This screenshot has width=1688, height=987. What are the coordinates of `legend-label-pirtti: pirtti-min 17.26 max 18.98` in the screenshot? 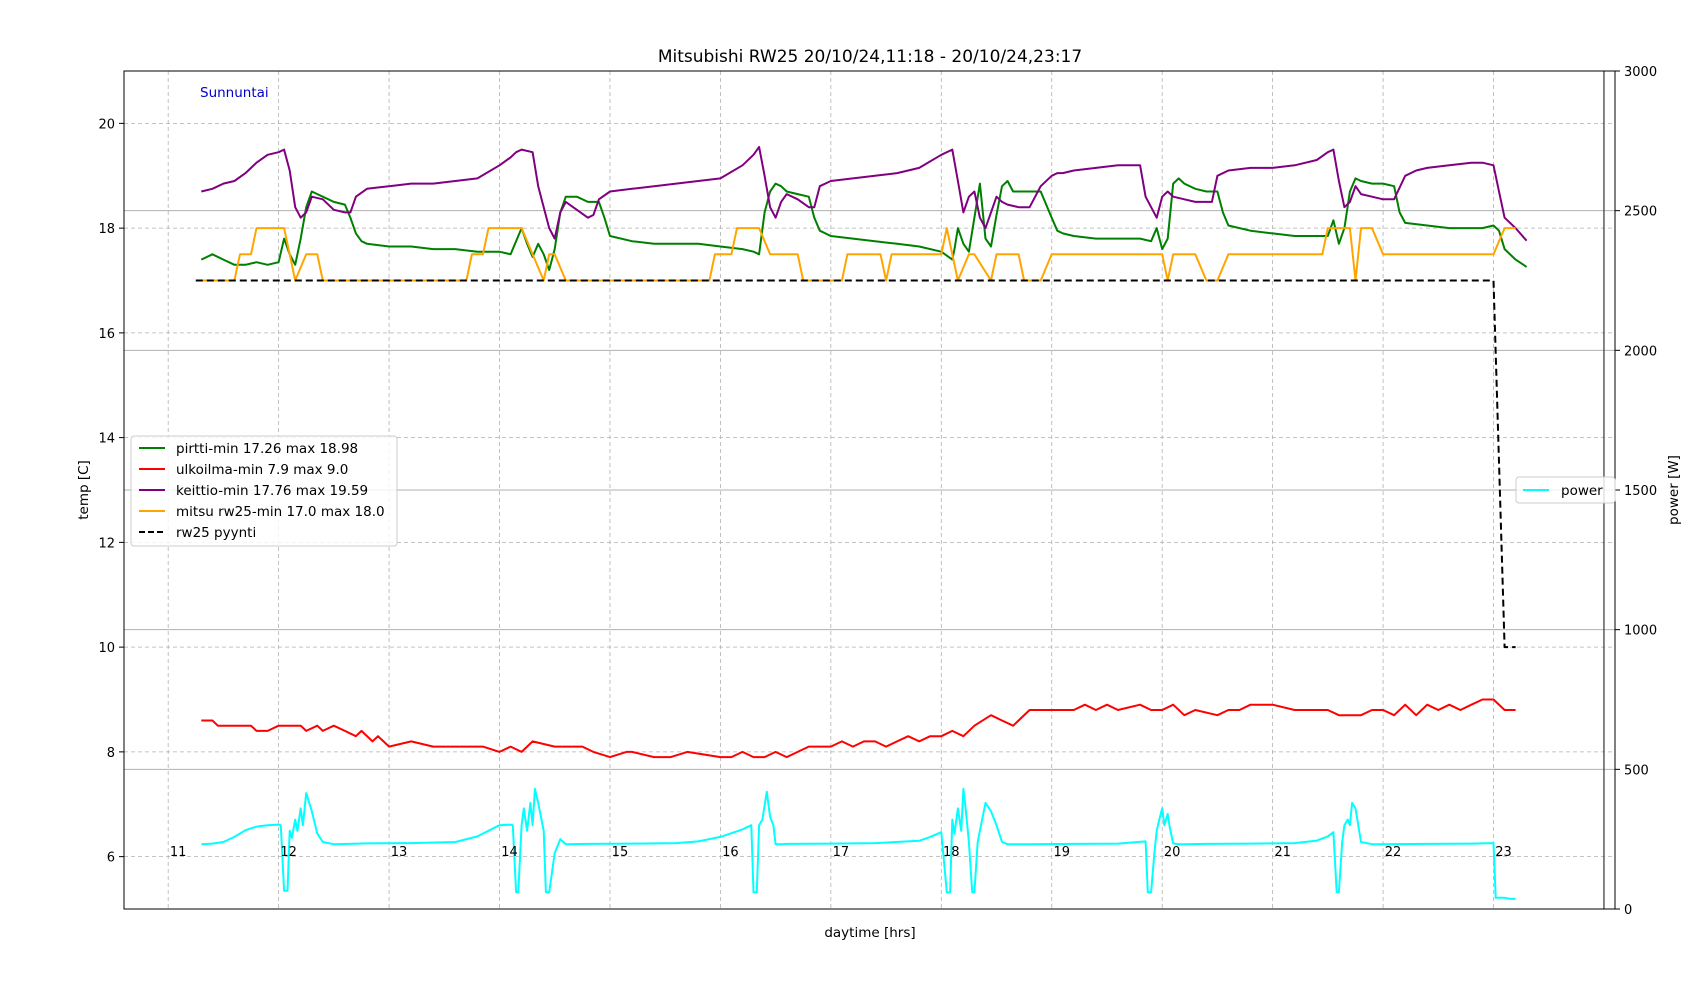 It's located at (267, 449).